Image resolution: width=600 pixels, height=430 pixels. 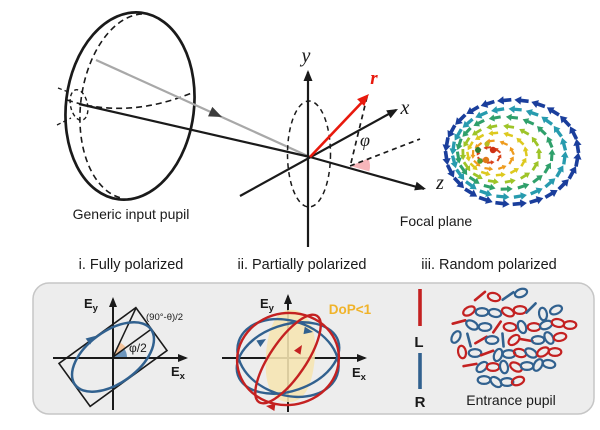 I want to click on partially-polarized-plot: Ey Ex DoP<1, so click(x=297, y=353).